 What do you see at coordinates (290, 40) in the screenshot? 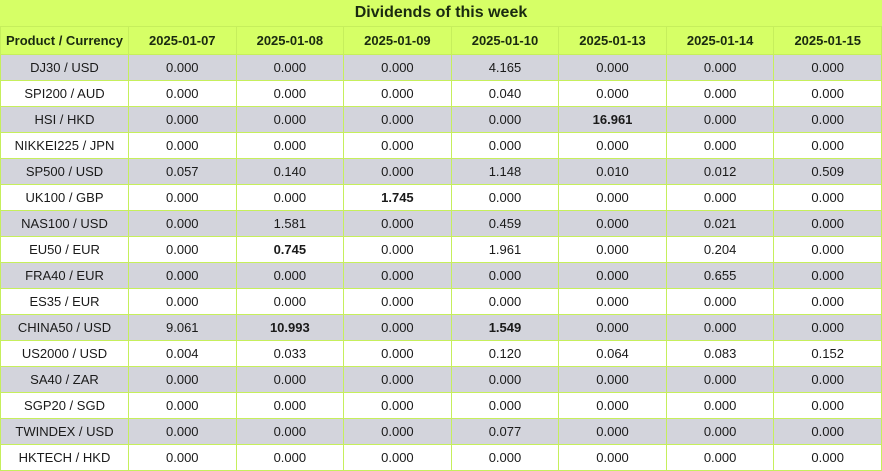
I see `column-header-date: 2025-01-08` at bounding box center [290, 40].